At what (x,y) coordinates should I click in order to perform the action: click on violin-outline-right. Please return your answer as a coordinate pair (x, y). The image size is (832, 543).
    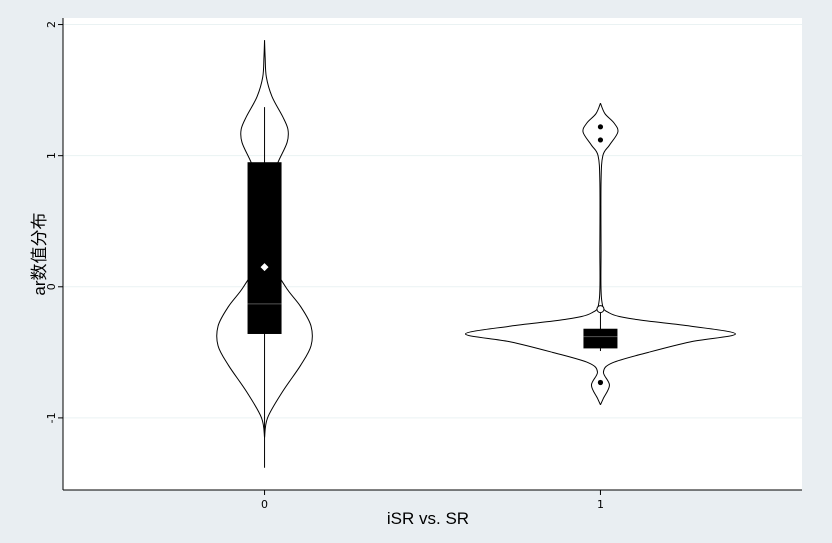
    Looking at the image, I should click on (667, 254).